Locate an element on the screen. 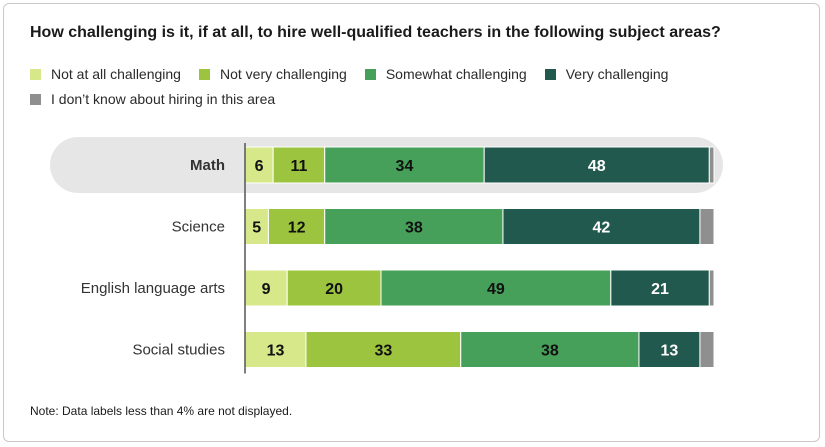 This screenshot has width=825, height=447. category-label: Math is located at coordinates (207, 165).